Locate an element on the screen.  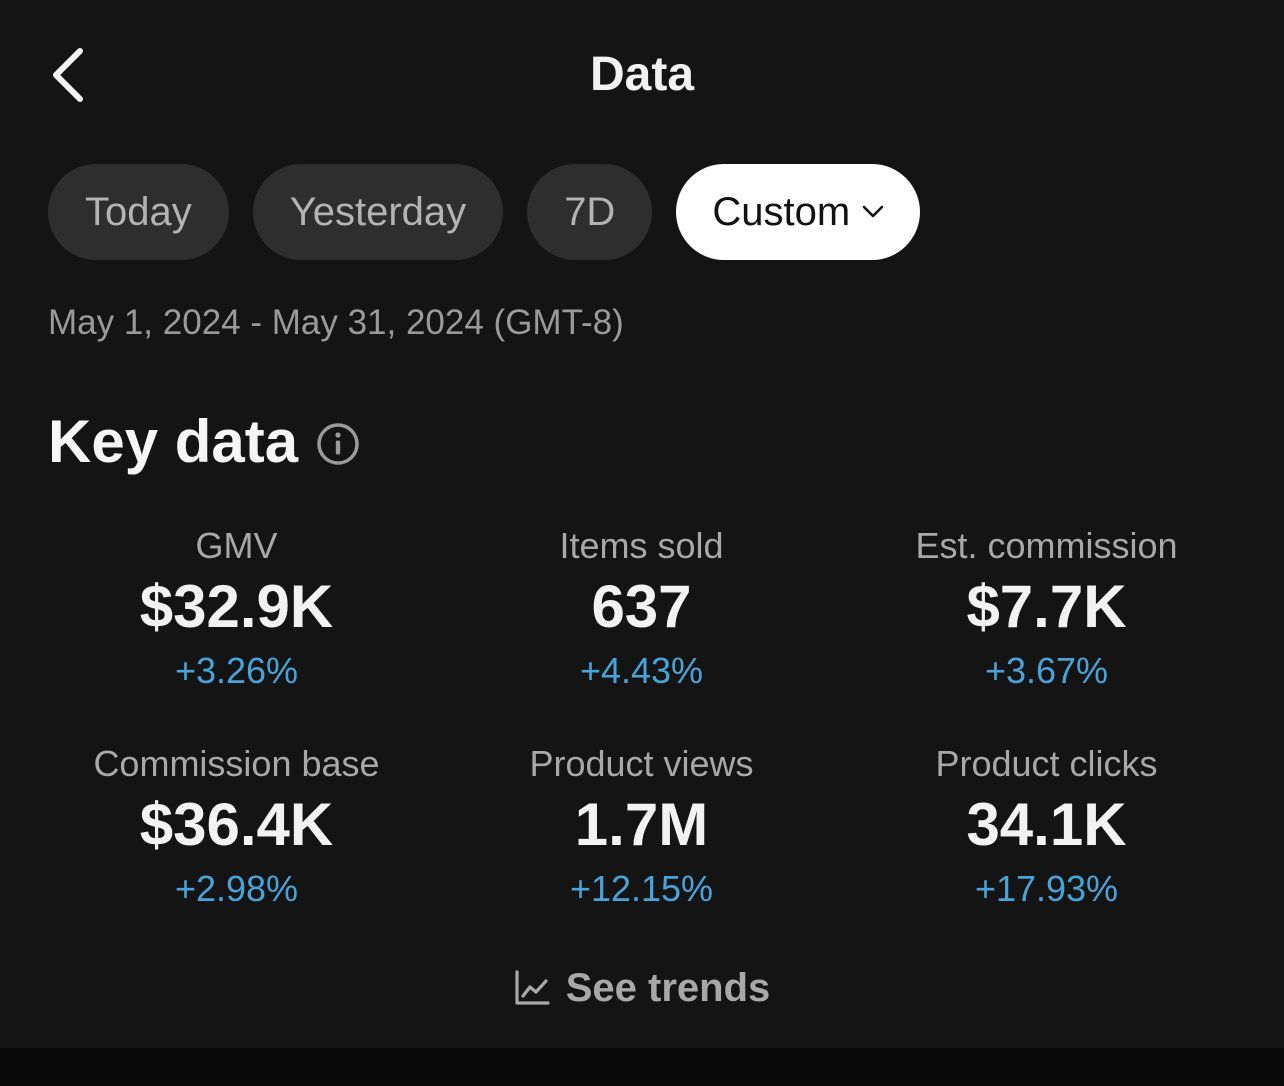
chevron-left-icon is located at coordinates (68, 75).